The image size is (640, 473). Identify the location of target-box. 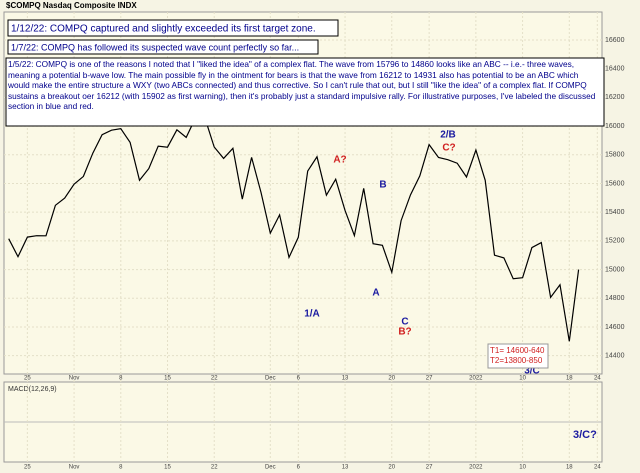
(518, 356).